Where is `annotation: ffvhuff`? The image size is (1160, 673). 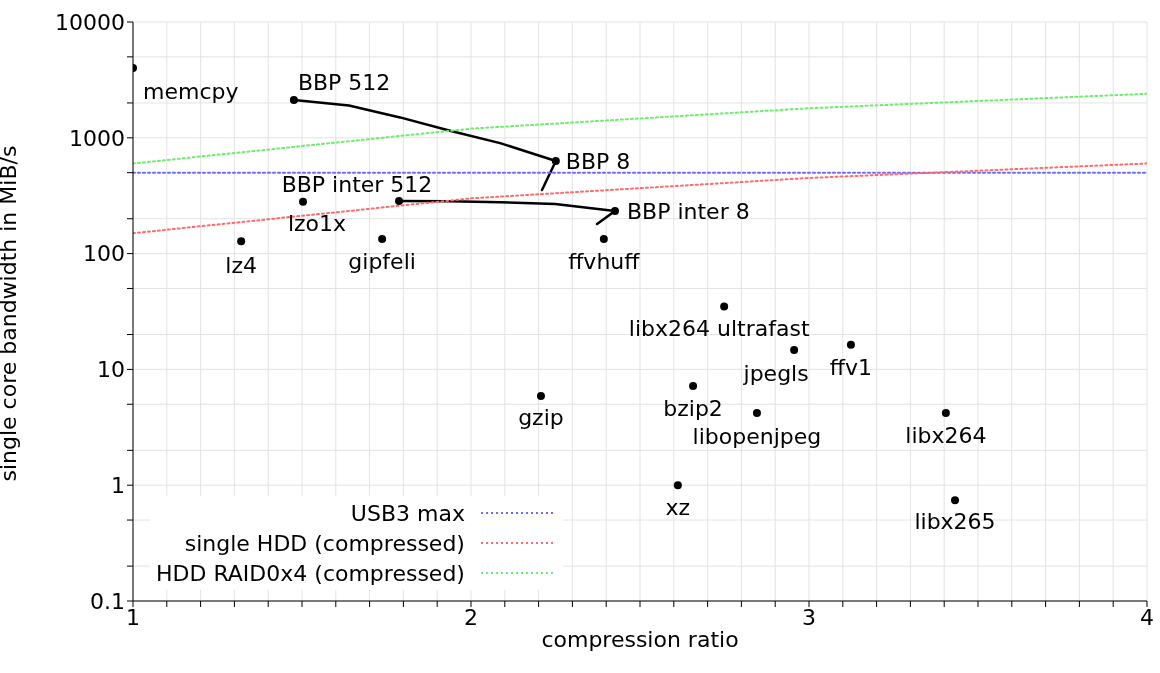
annotation: ffvhuff is located at coordinates (604, 262).